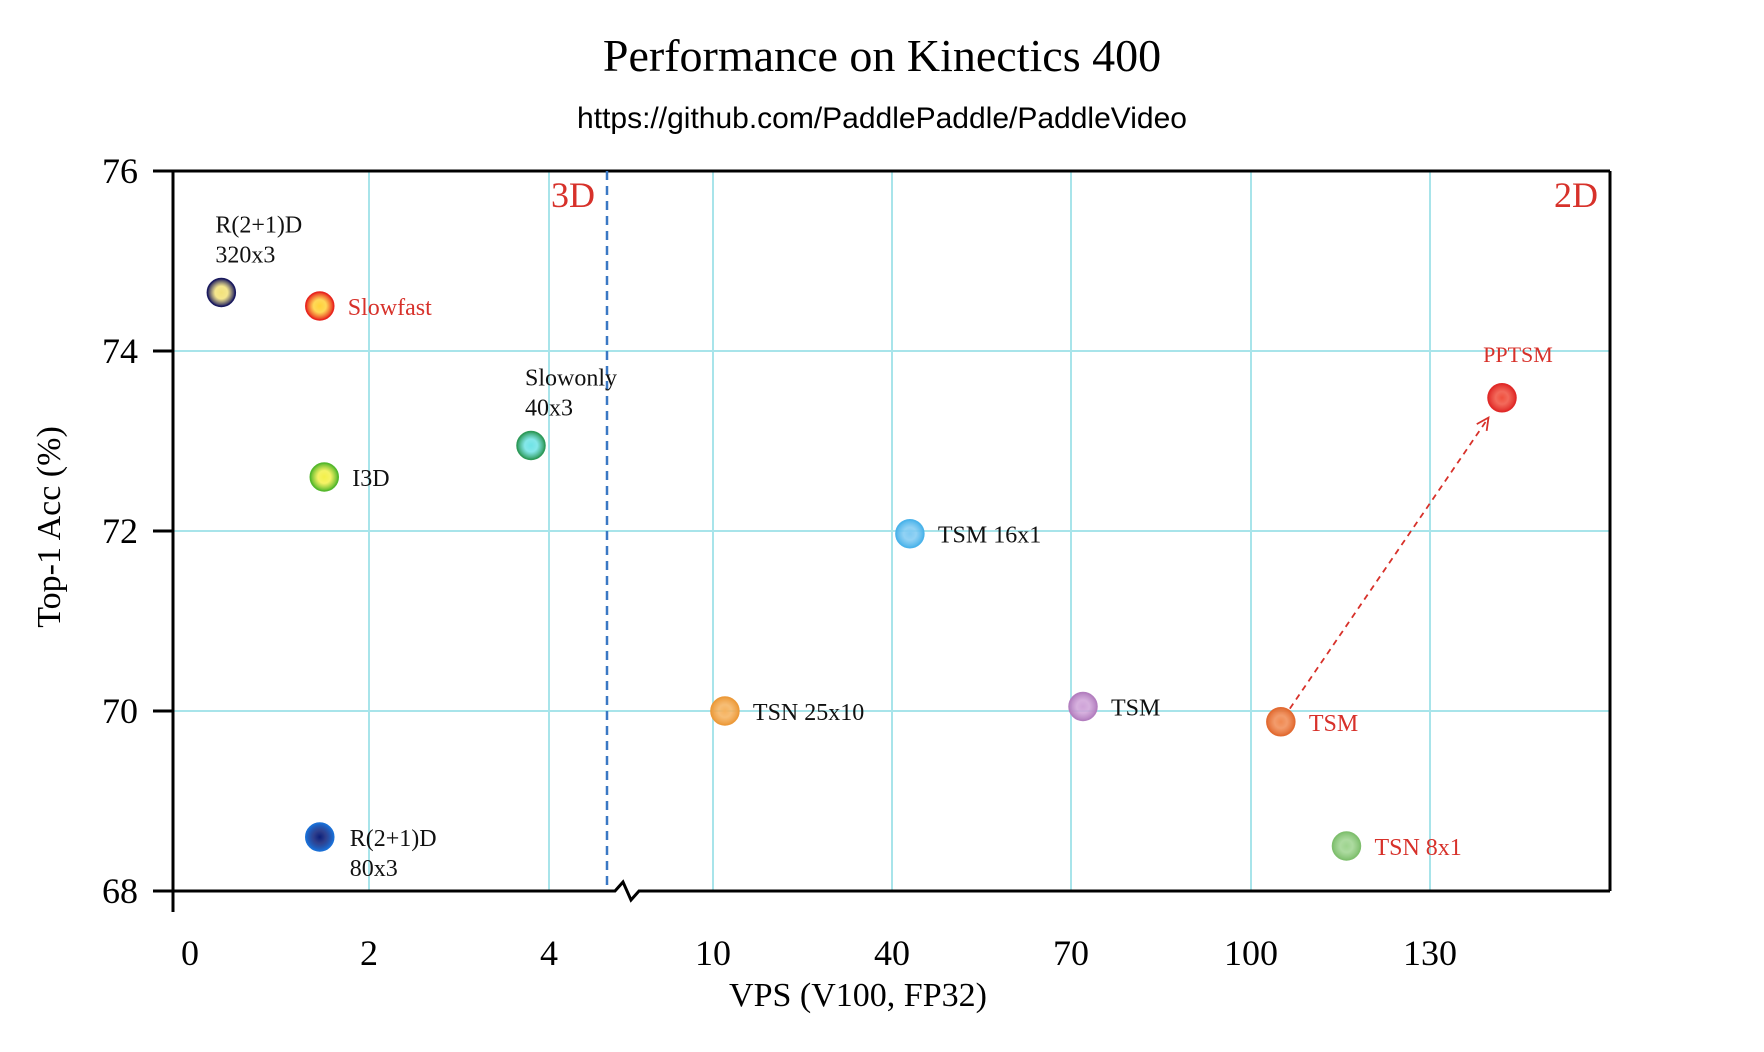 The image size is (1764, 1052). I want to click on annotations, so click(1389, 562).